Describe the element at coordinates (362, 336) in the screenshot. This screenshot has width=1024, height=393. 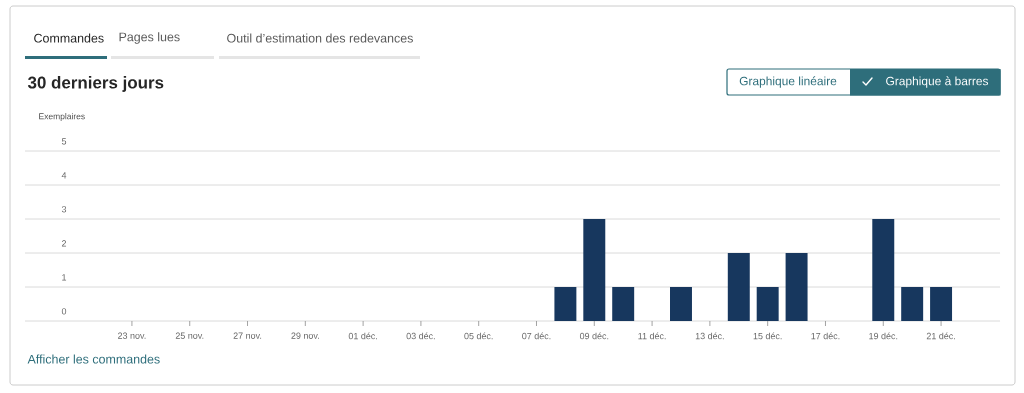
I see `x-tick-label: 01 déc.` at that location.